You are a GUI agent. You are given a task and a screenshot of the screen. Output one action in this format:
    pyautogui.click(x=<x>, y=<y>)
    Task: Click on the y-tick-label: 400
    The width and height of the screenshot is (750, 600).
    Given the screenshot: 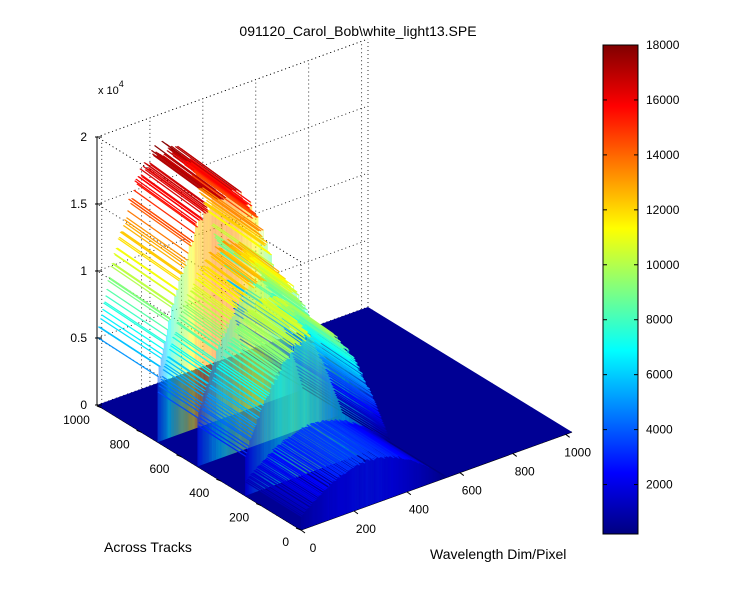 What is the action you would take?
    pyautogui.click(x=199, y=493)
    